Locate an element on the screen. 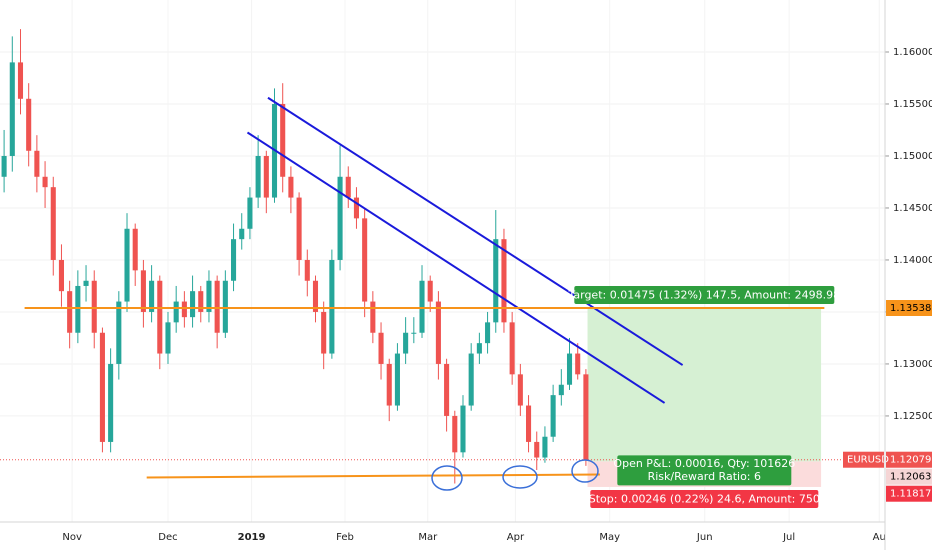 Image resolution: width=932 pixels, height=550 pixels. y-tick-label: 1.14500 is located at coordinates (912, 208).